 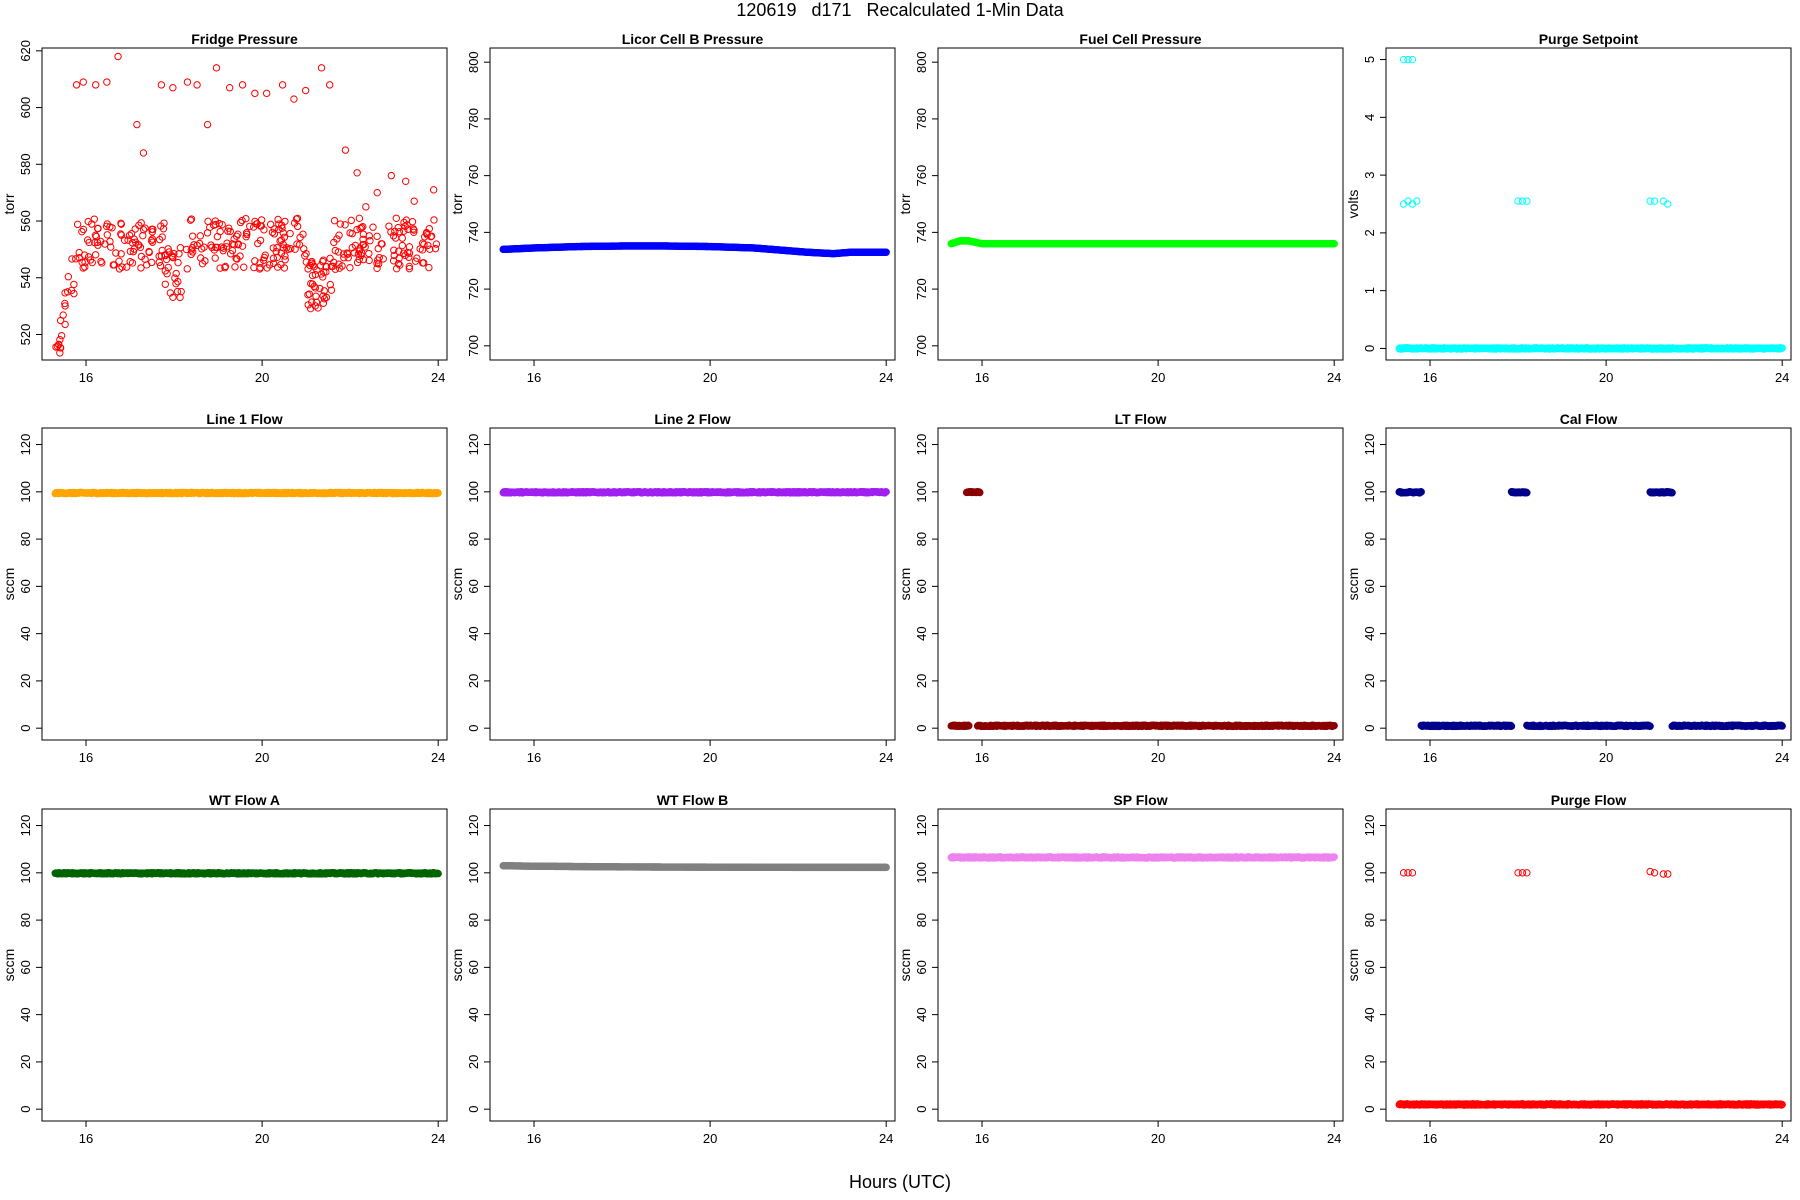 I want to click on y-tick-label: 5, so click(x=1369, y=59).